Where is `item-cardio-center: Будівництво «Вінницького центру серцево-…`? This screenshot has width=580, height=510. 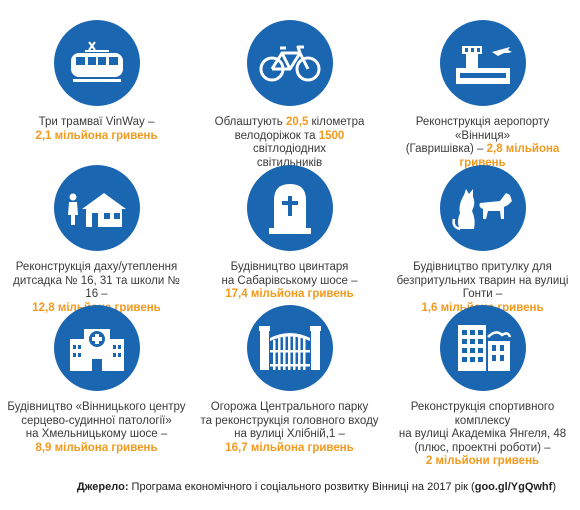
item-cardio-center: Будівництво «Вінницького центру серцево-… is located at coordinates (96, 380).